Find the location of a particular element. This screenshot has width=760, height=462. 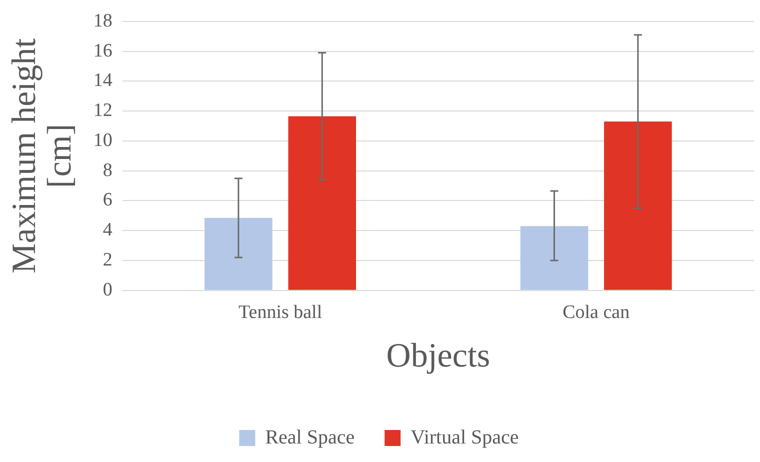

legend-label: Real Space is located at coordinates (310, 437).